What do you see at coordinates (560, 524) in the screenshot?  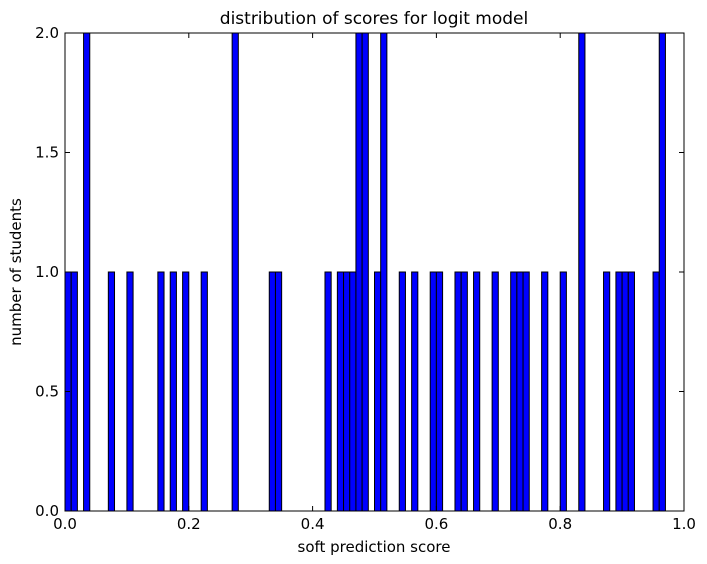 I see `x-tick-label-4: 0.8` at bounding box center [560, 524].